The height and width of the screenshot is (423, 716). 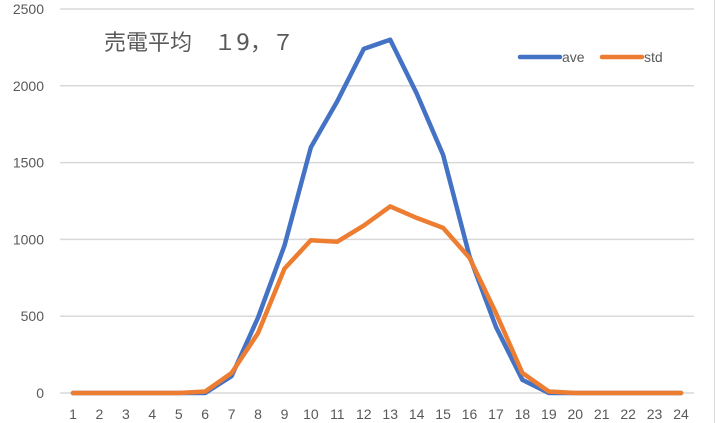 I want to click on x-tick-label: 4, so click(x=152, y=414).